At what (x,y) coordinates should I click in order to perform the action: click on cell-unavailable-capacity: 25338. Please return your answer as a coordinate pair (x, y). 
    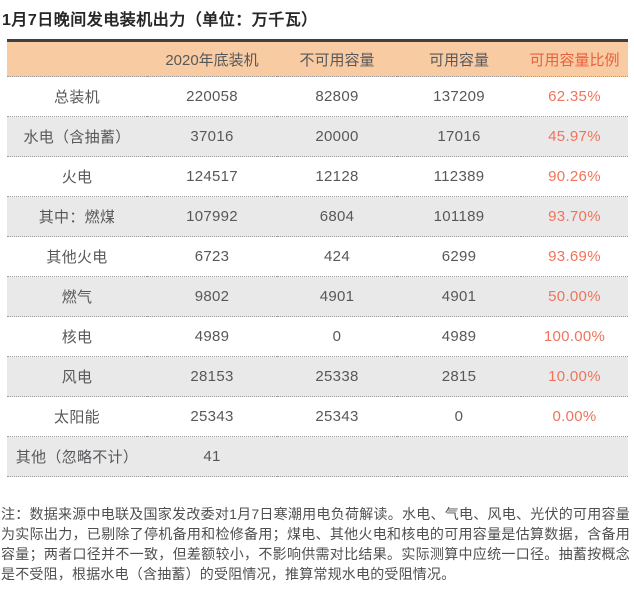
    Looking at the image, I should click on (337, 376).